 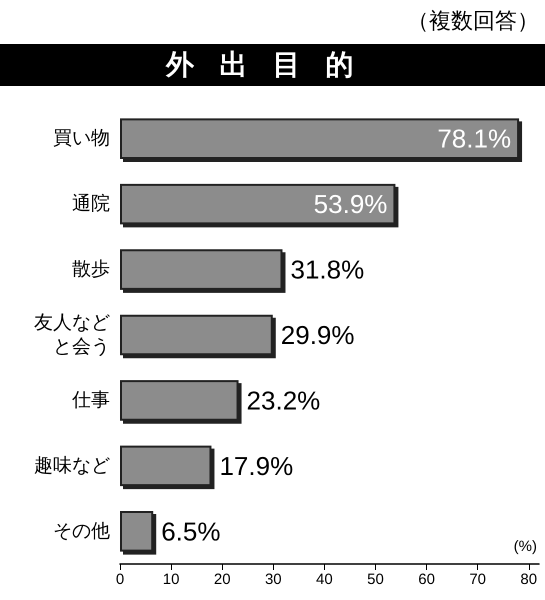 What do you see at coordinates (273, 579) in the screenshot?
I see `x-tick-label: 30` at bounding box center [273, 579].